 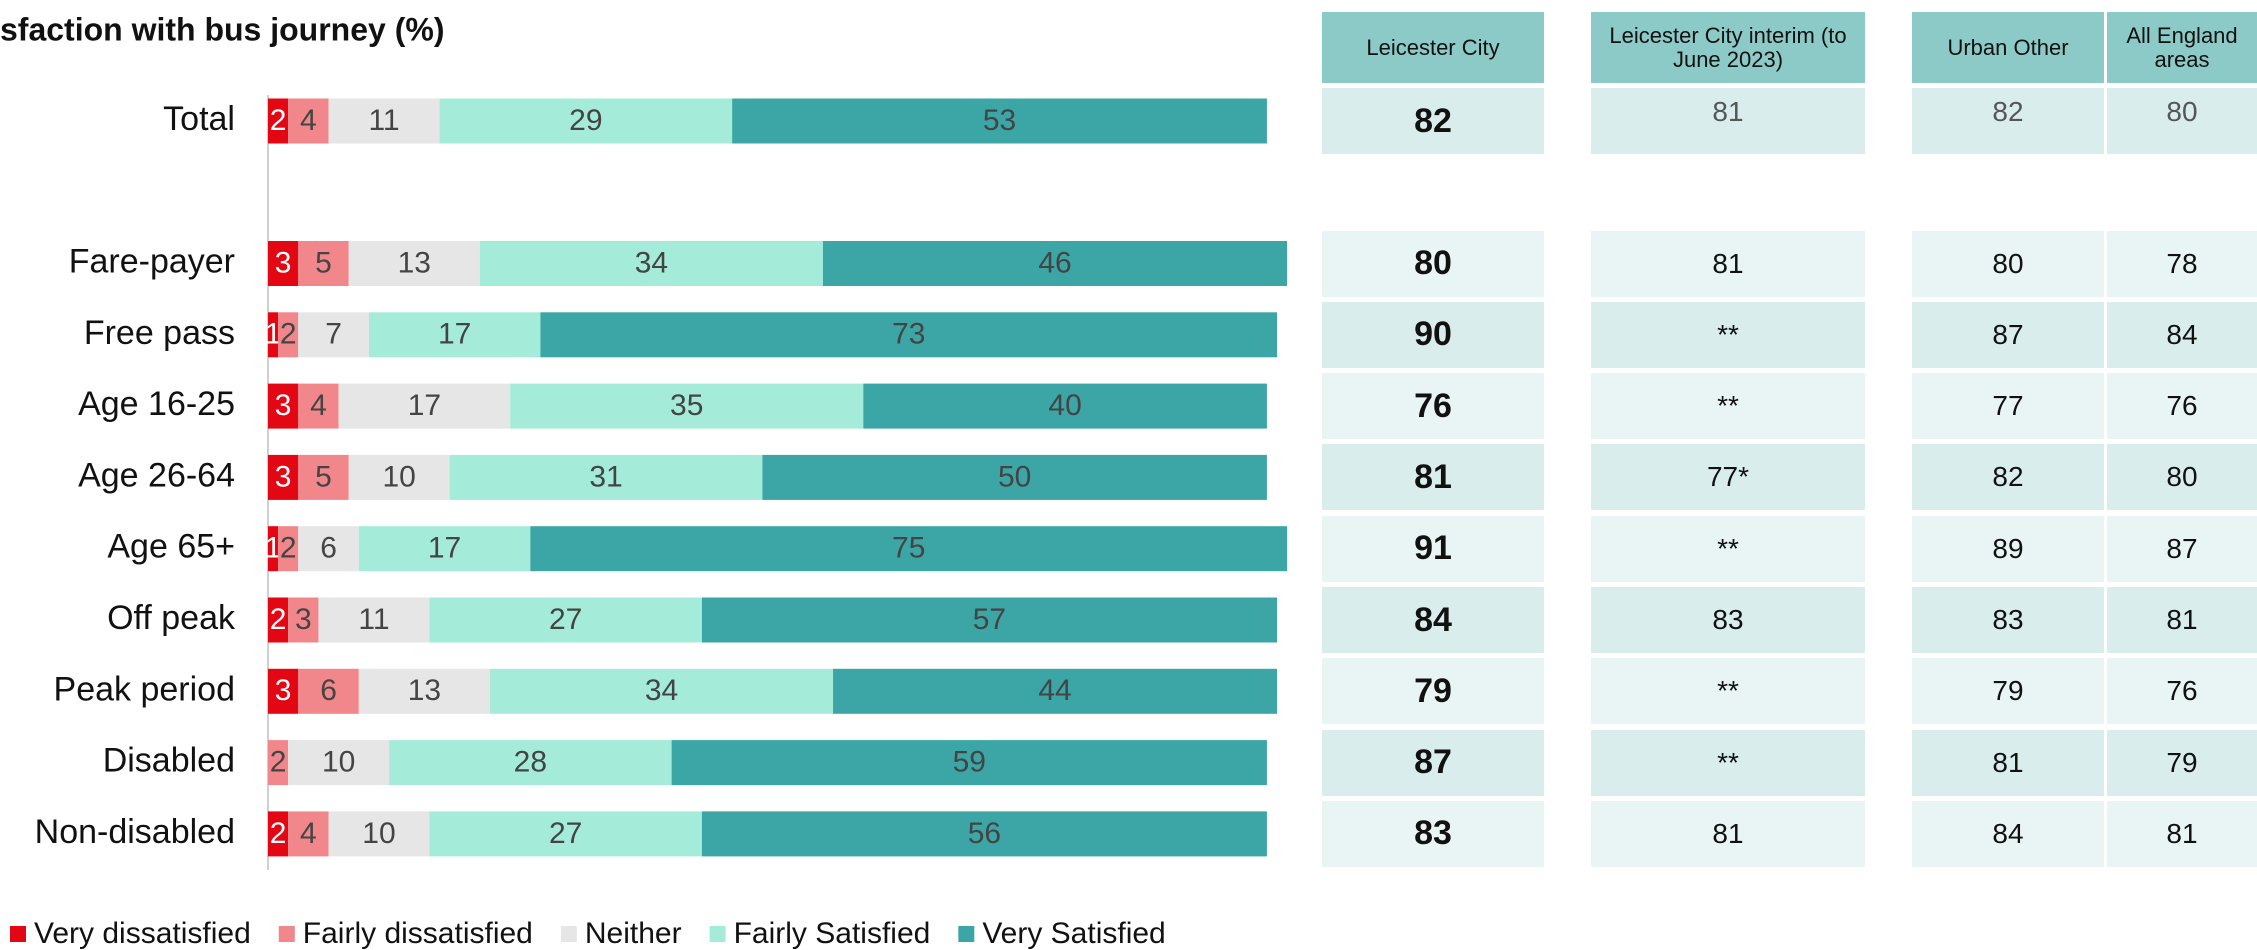 I want to click on bar-label: 7, so click(x=333, y=334).